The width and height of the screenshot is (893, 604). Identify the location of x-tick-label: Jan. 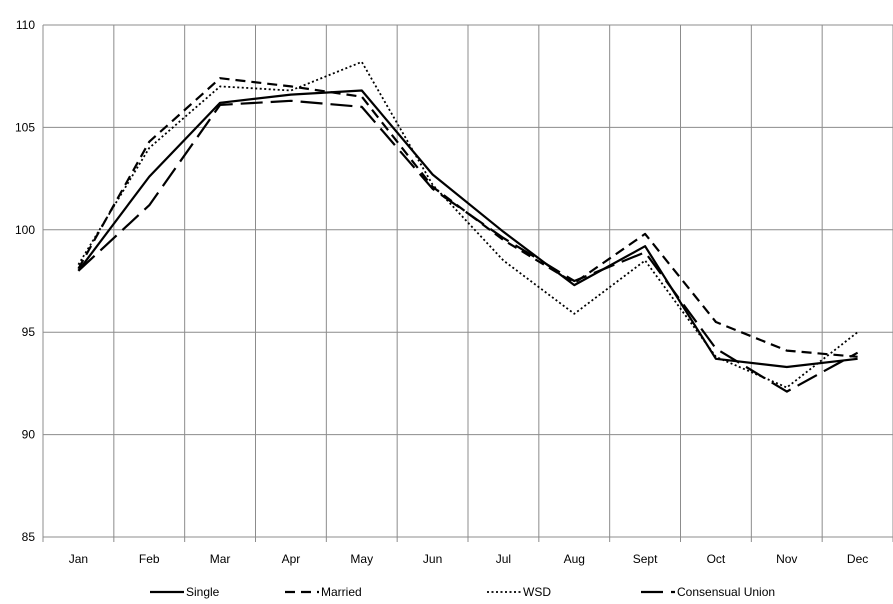
(78, 559).